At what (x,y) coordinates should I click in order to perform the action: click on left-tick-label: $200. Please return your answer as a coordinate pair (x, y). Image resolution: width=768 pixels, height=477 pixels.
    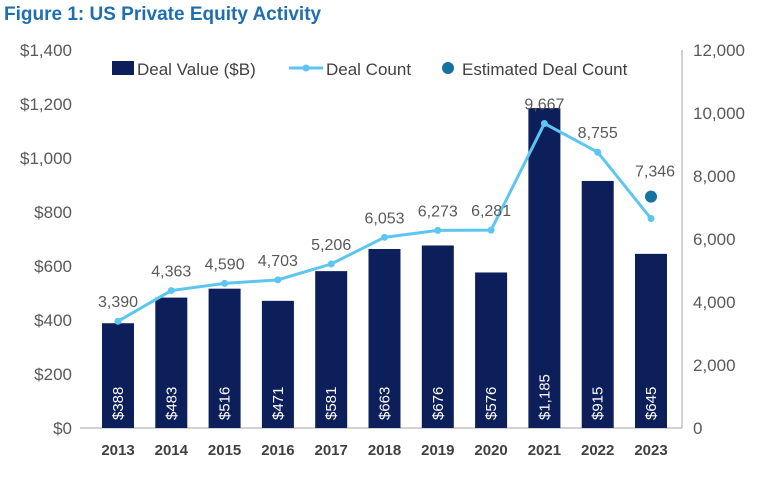
    Looking at the image, I should click on (53, 374).